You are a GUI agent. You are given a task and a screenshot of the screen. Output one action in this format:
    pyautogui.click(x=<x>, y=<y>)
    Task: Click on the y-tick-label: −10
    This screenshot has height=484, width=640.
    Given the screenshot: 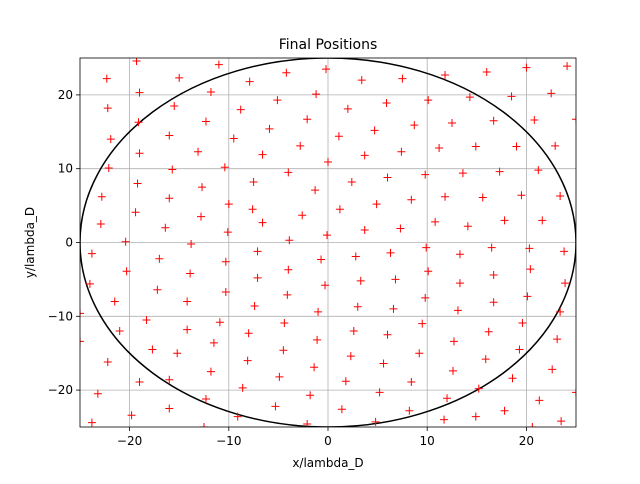 What is the action you would take?
    pyautogui.click(x=60, y=316)
    